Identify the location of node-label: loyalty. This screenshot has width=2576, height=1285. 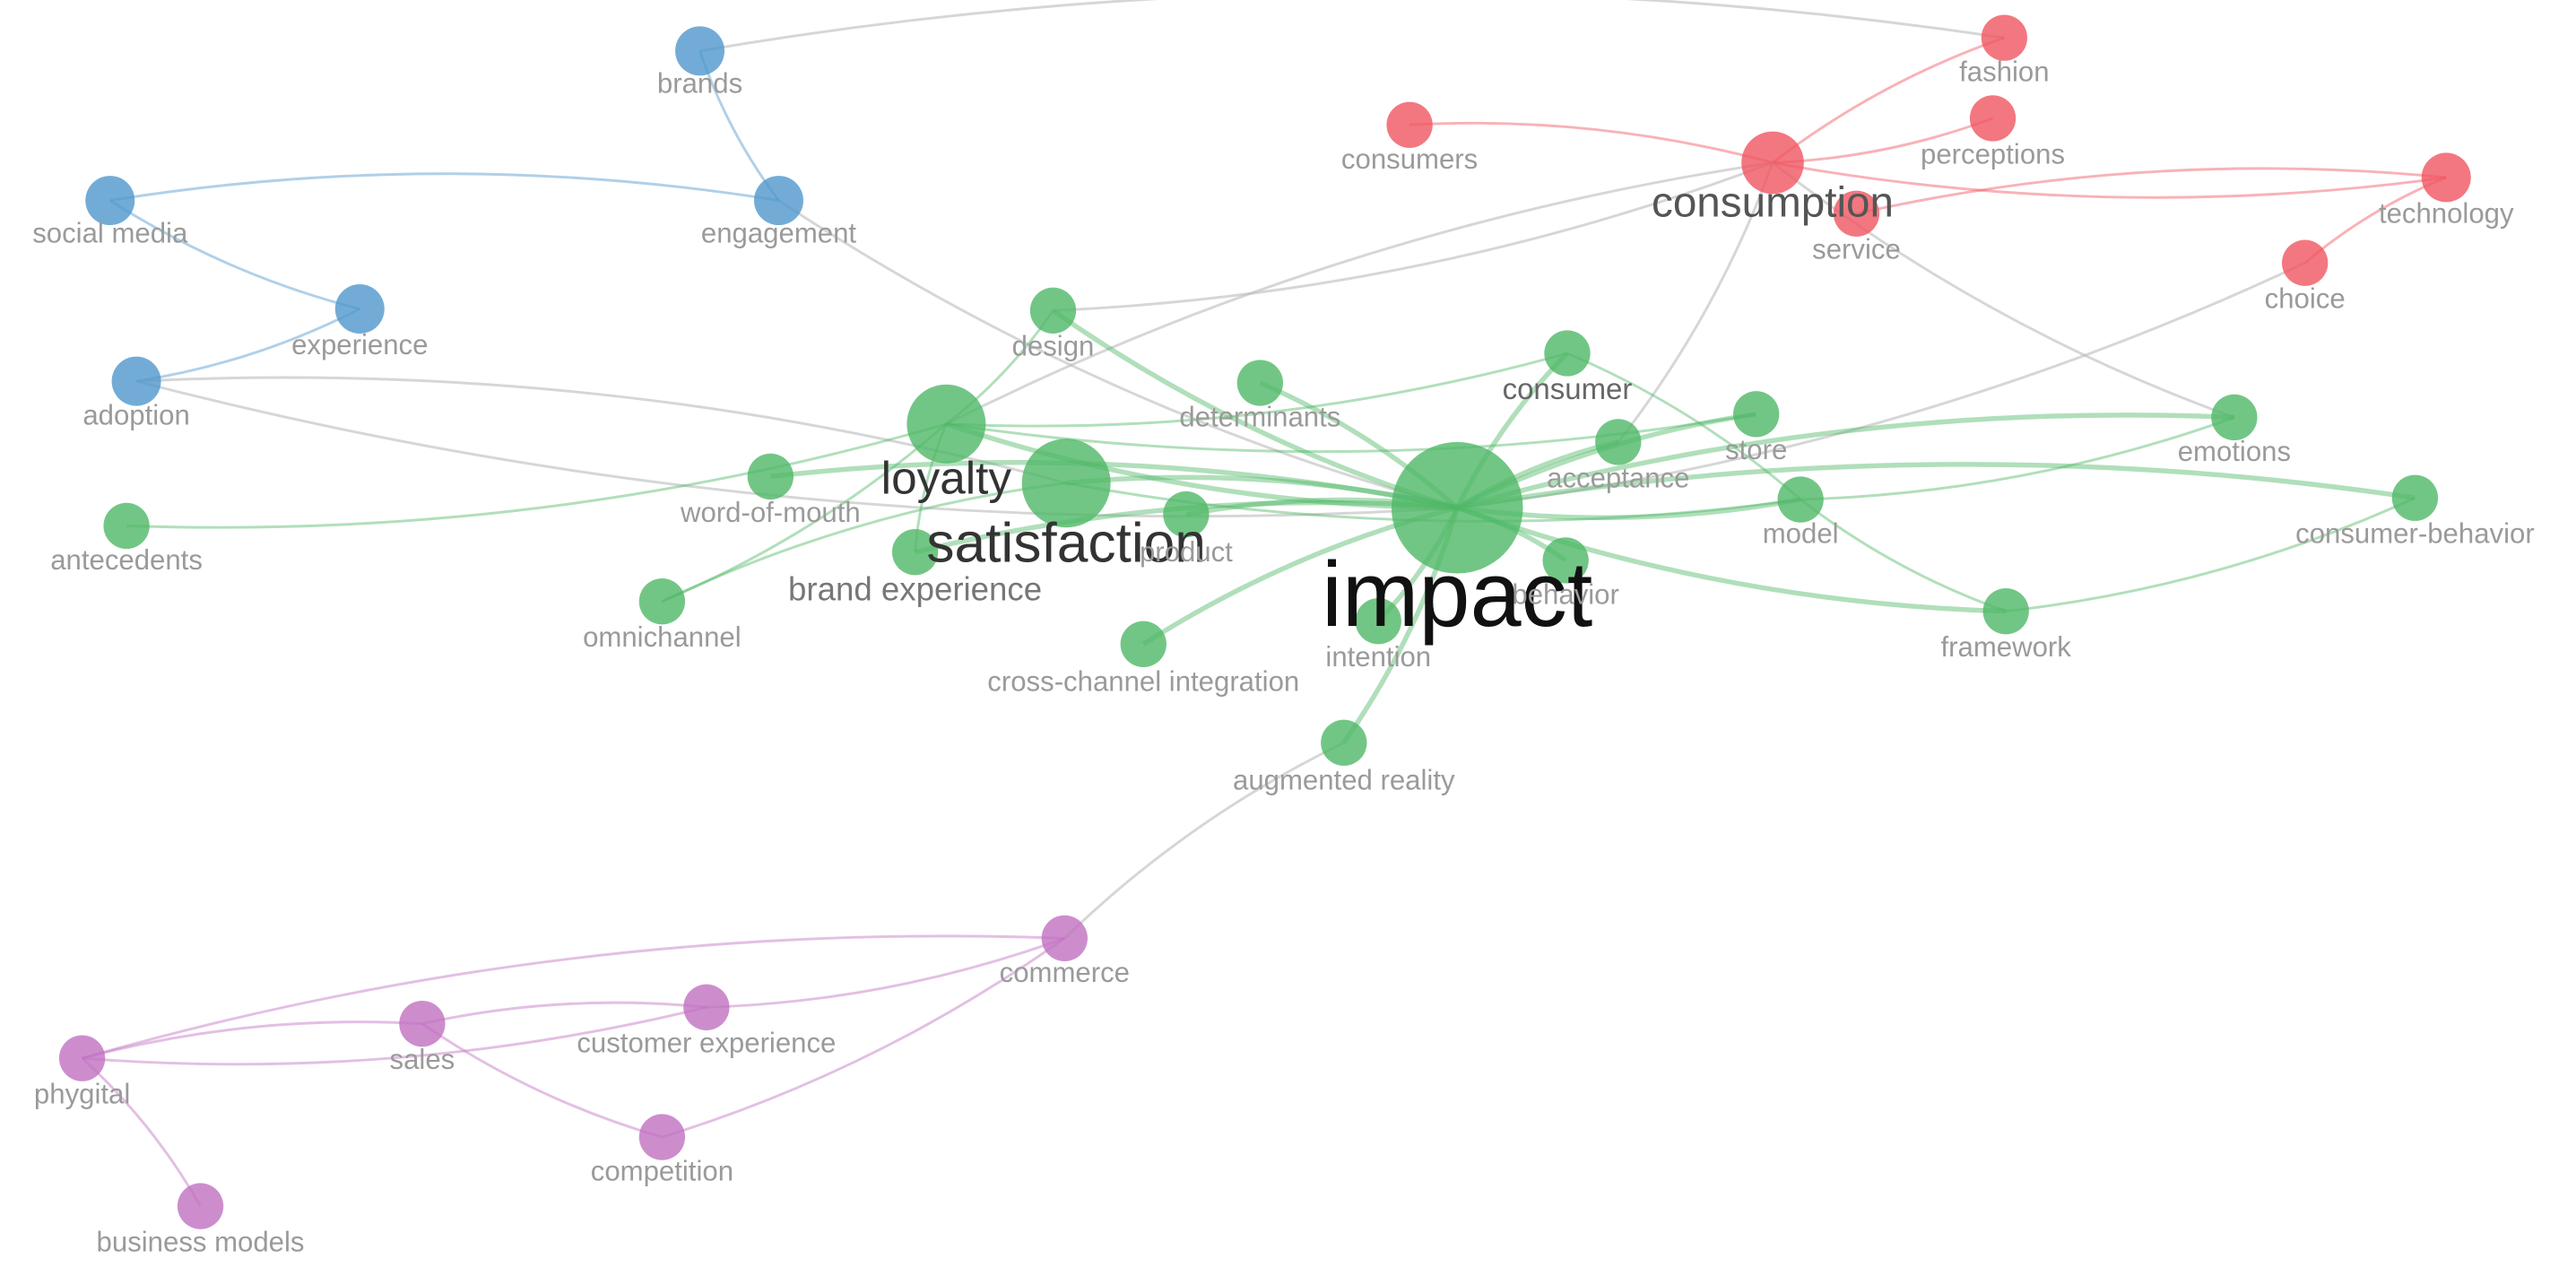
(946, 477).